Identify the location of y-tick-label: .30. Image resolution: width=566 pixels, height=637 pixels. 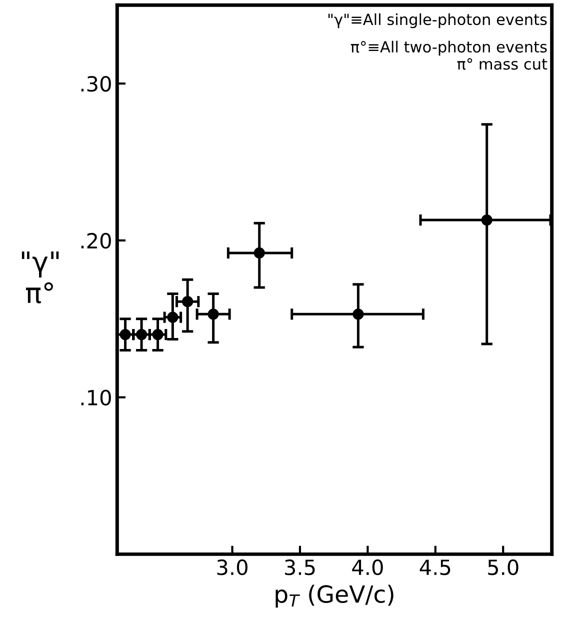
(96, 84).